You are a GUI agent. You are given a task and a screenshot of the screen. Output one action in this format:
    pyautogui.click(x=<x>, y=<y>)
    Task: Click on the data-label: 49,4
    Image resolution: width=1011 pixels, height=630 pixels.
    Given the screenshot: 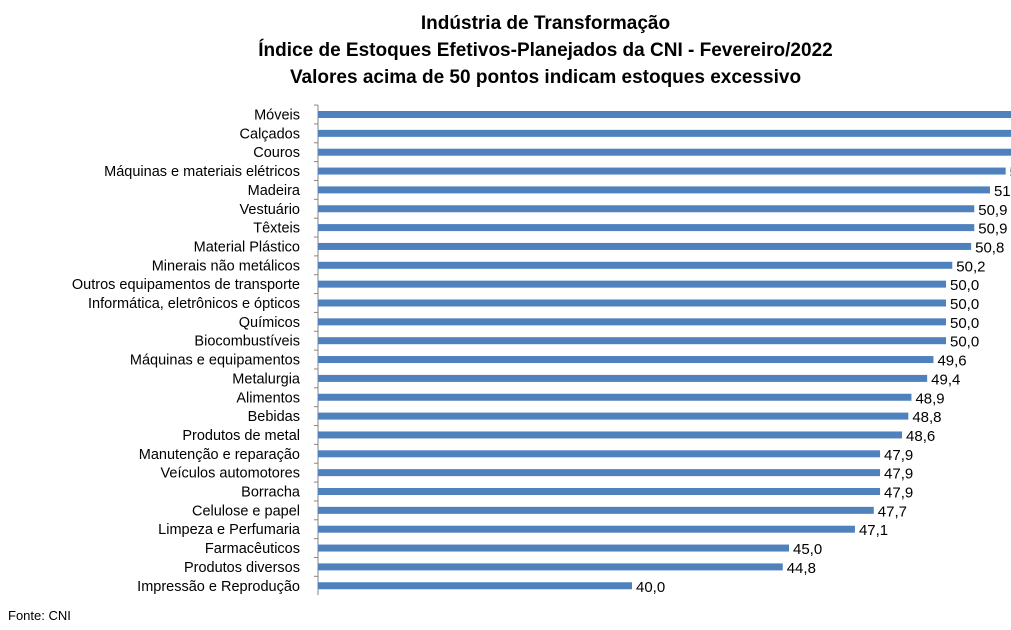 What is the action you would take?
    pyautogui.click(x=945, y=379)
    